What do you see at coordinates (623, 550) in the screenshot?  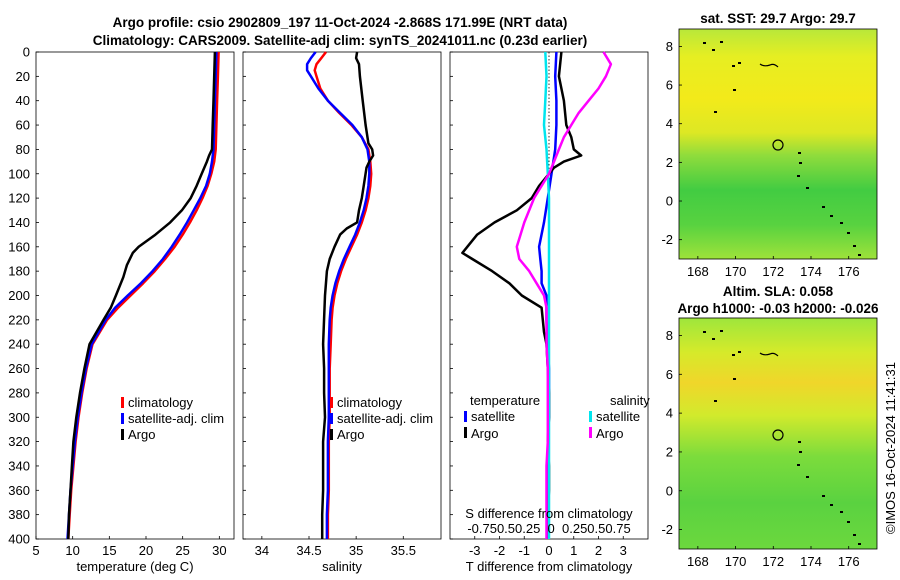 I see `x-tick-label: 3` at bounding box center [623, 550].